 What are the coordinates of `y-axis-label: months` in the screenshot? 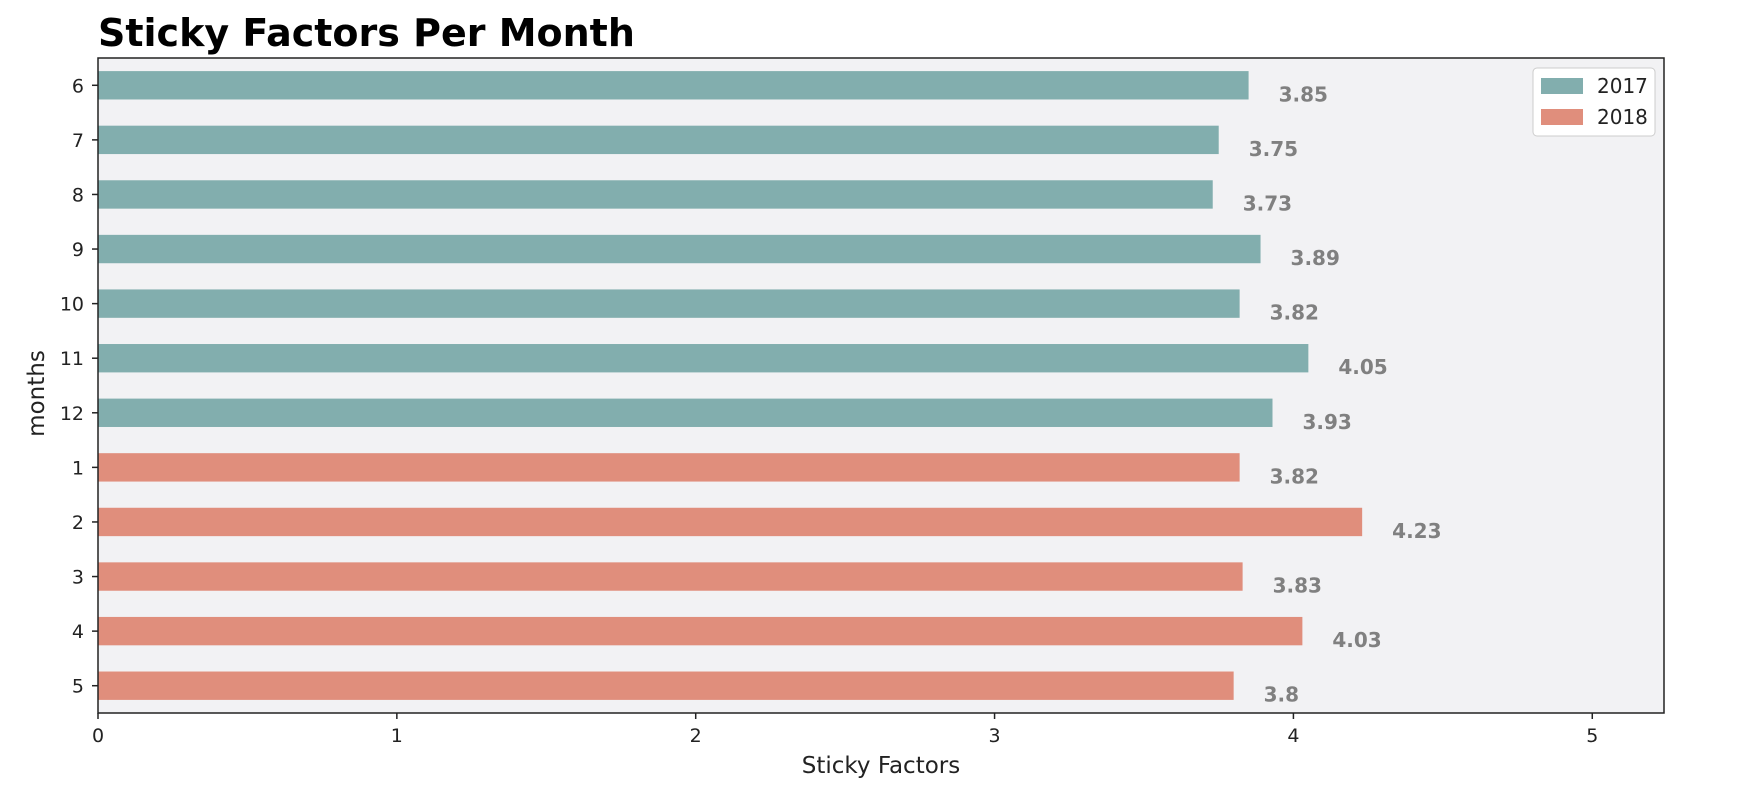 It's located at (37, 393).